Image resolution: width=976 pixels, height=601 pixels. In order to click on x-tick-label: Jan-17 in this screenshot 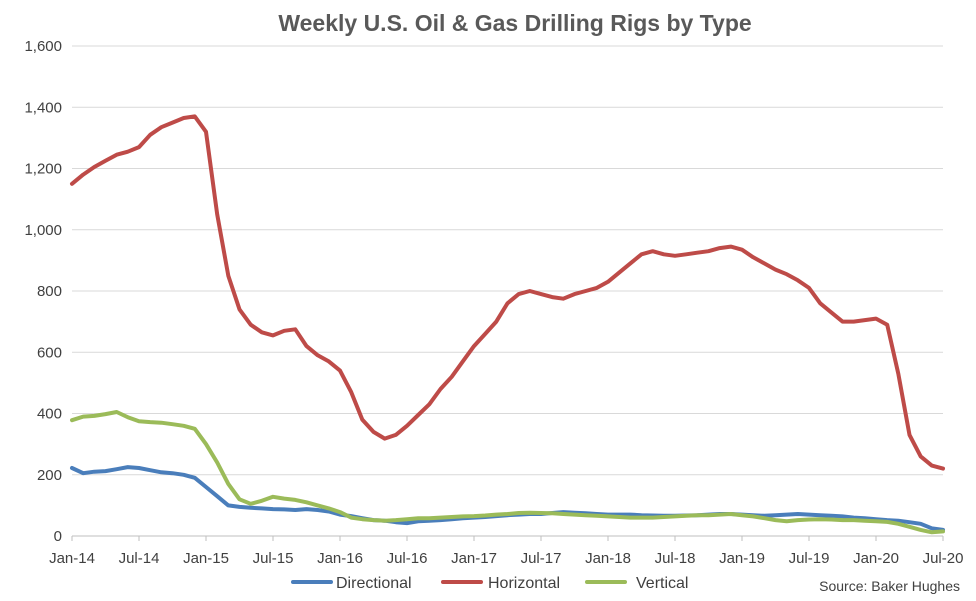, I will do `click(474, 558)`.